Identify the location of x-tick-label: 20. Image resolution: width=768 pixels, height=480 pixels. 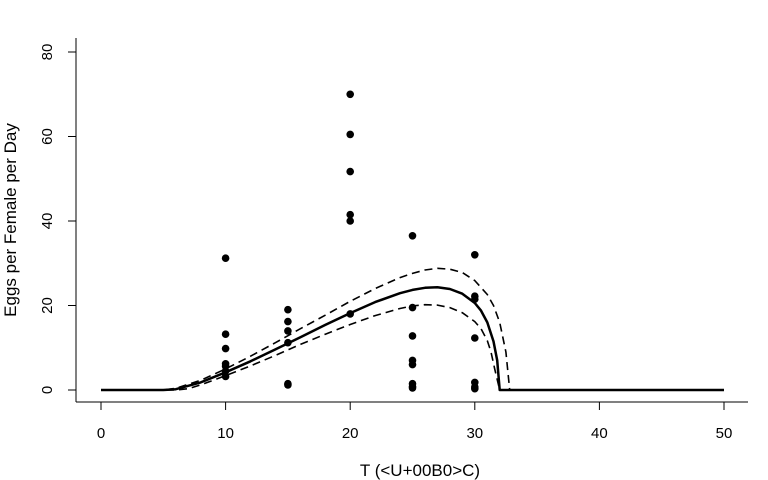
(350, 433).